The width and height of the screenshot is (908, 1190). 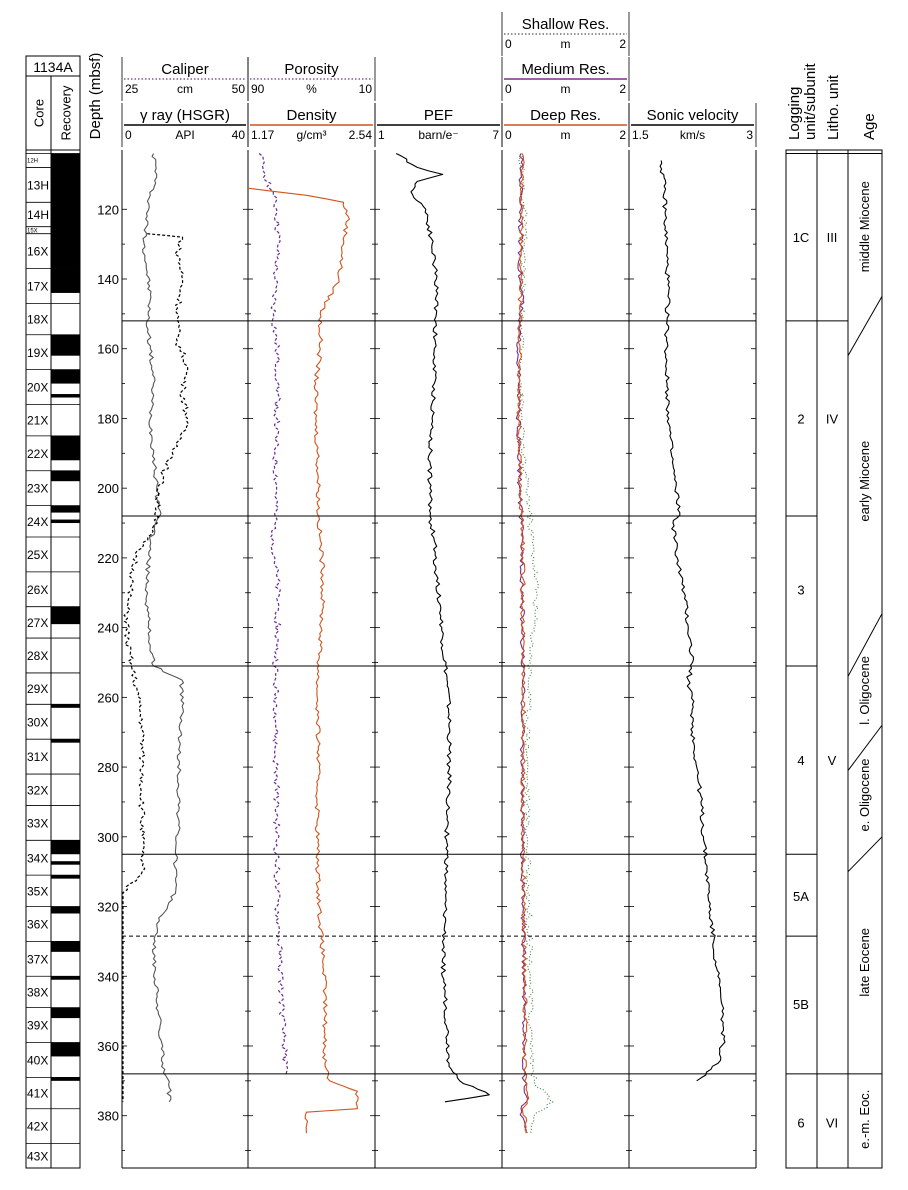 What do you see at coordinates (366, 89) in the screenshot?
I see `scale-max: 10` at bounding box center [366, 89].